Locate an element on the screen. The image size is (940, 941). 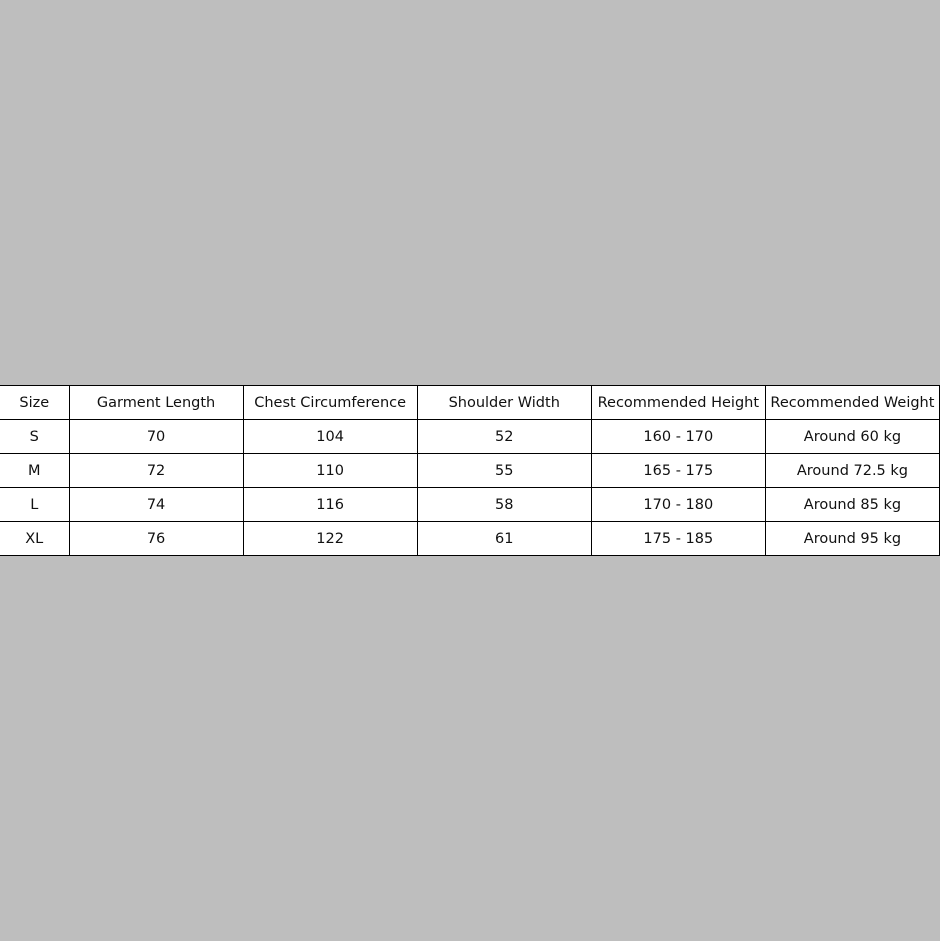
table-cell: 70 is located at coordinates (156, 436).